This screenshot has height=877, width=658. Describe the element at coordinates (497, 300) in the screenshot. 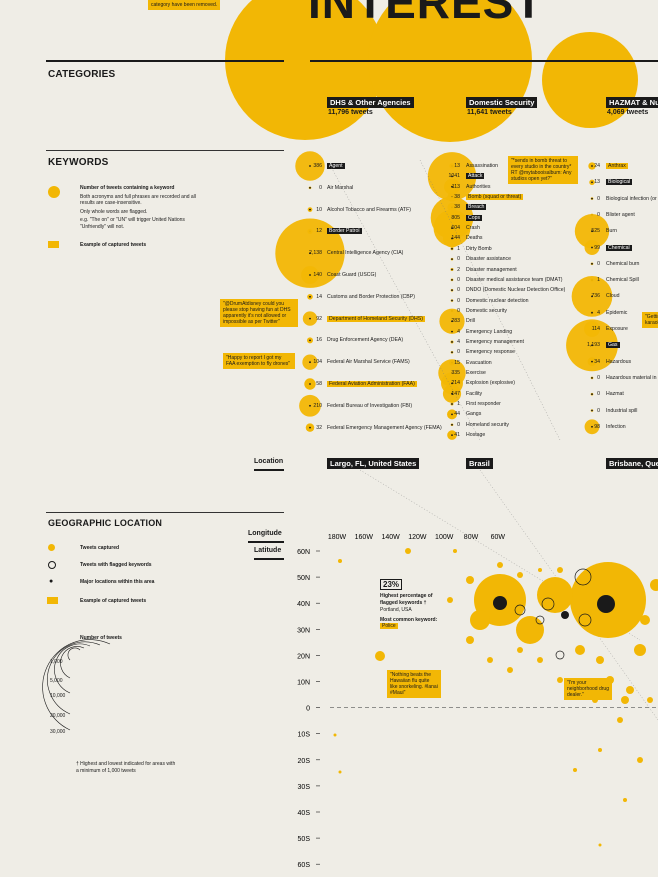

I see `keyword-label: Domestic nuclear detection` at that location.